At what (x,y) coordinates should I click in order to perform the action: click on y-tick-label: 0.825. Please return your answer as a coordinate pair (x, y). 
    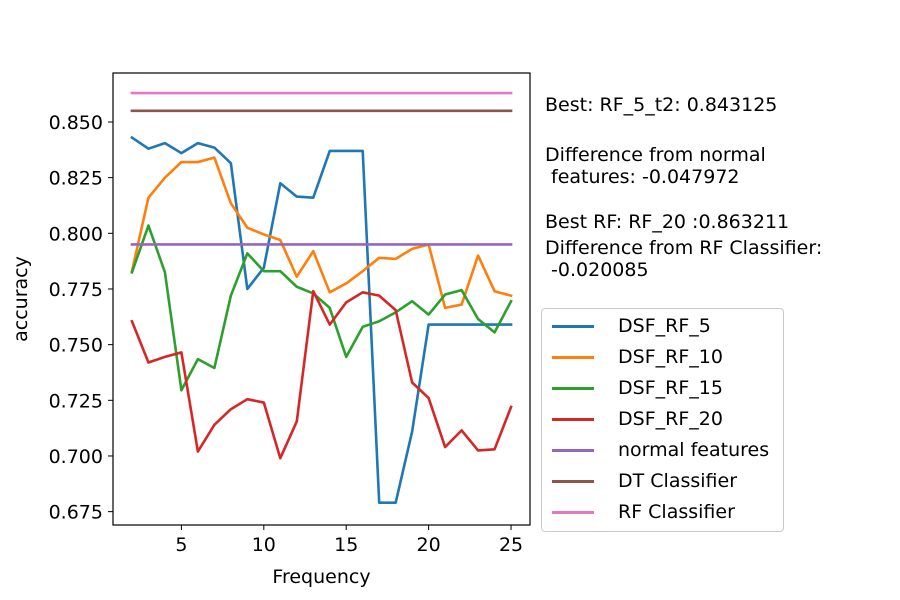
    Looking at the image, I should click on (76, 179).